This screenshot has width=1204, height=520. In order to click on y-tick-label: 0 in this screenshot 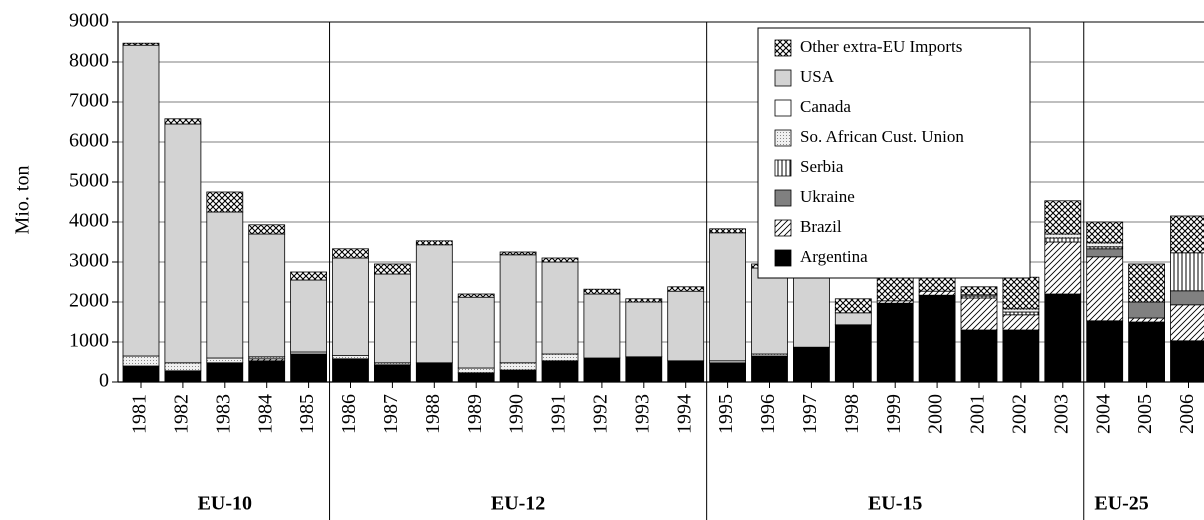, I will do `click(104, 381)`.